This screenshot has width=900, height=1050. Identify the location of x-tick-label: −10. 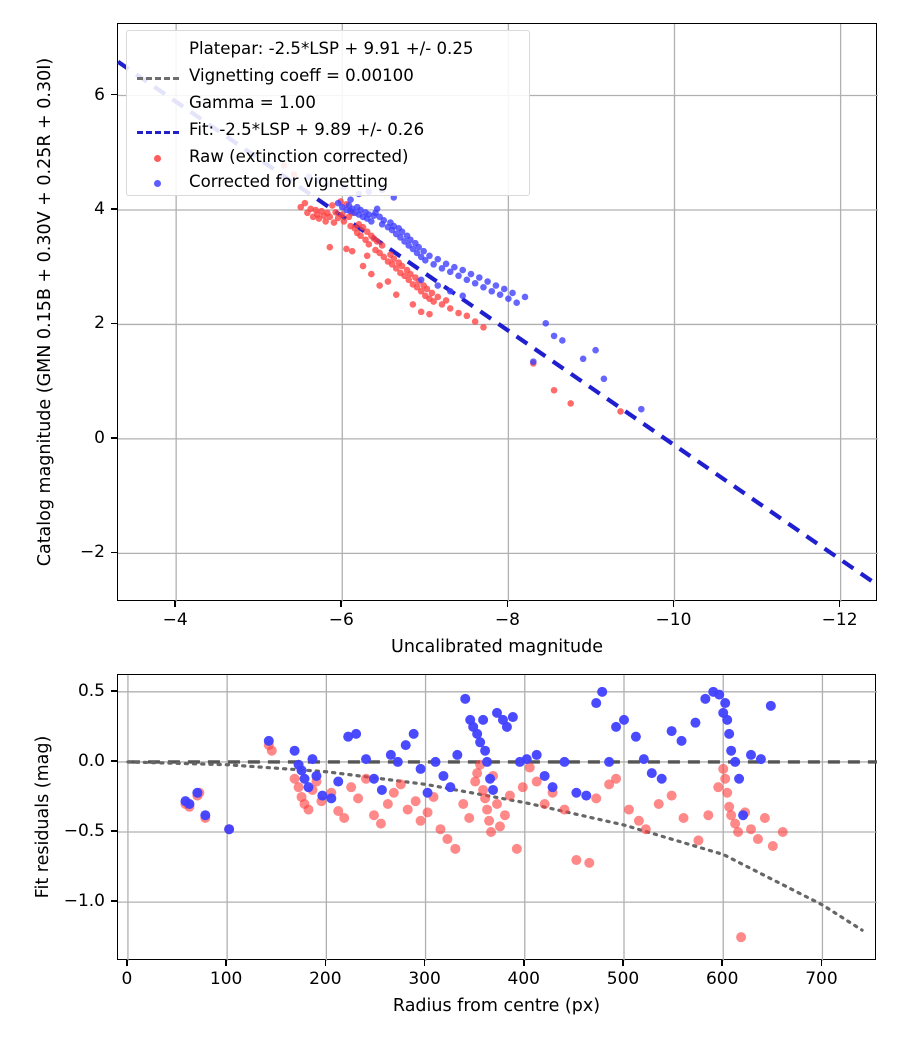
(673, 620).